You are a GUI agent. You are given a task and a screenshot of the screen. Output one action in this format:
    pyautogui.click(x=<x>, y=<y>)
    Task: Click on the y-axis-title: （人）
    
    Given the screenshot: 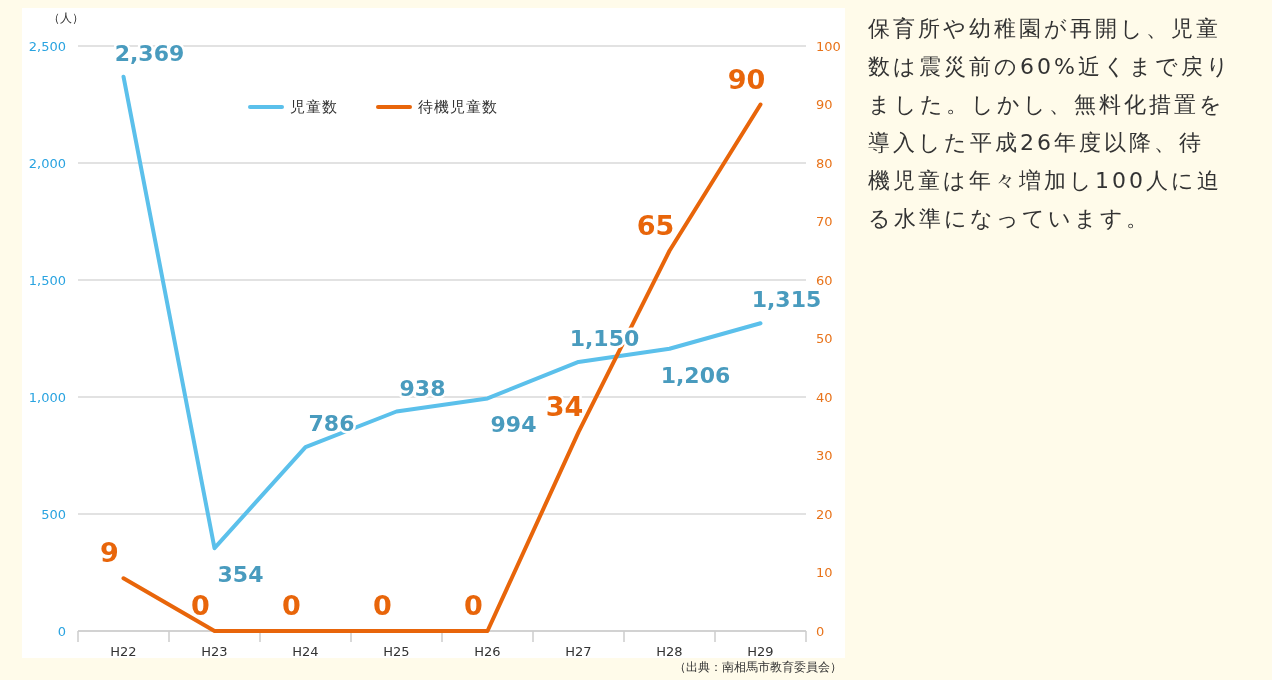 What is the action you would take?
    pyautogui.click(x=66, y=18)
    